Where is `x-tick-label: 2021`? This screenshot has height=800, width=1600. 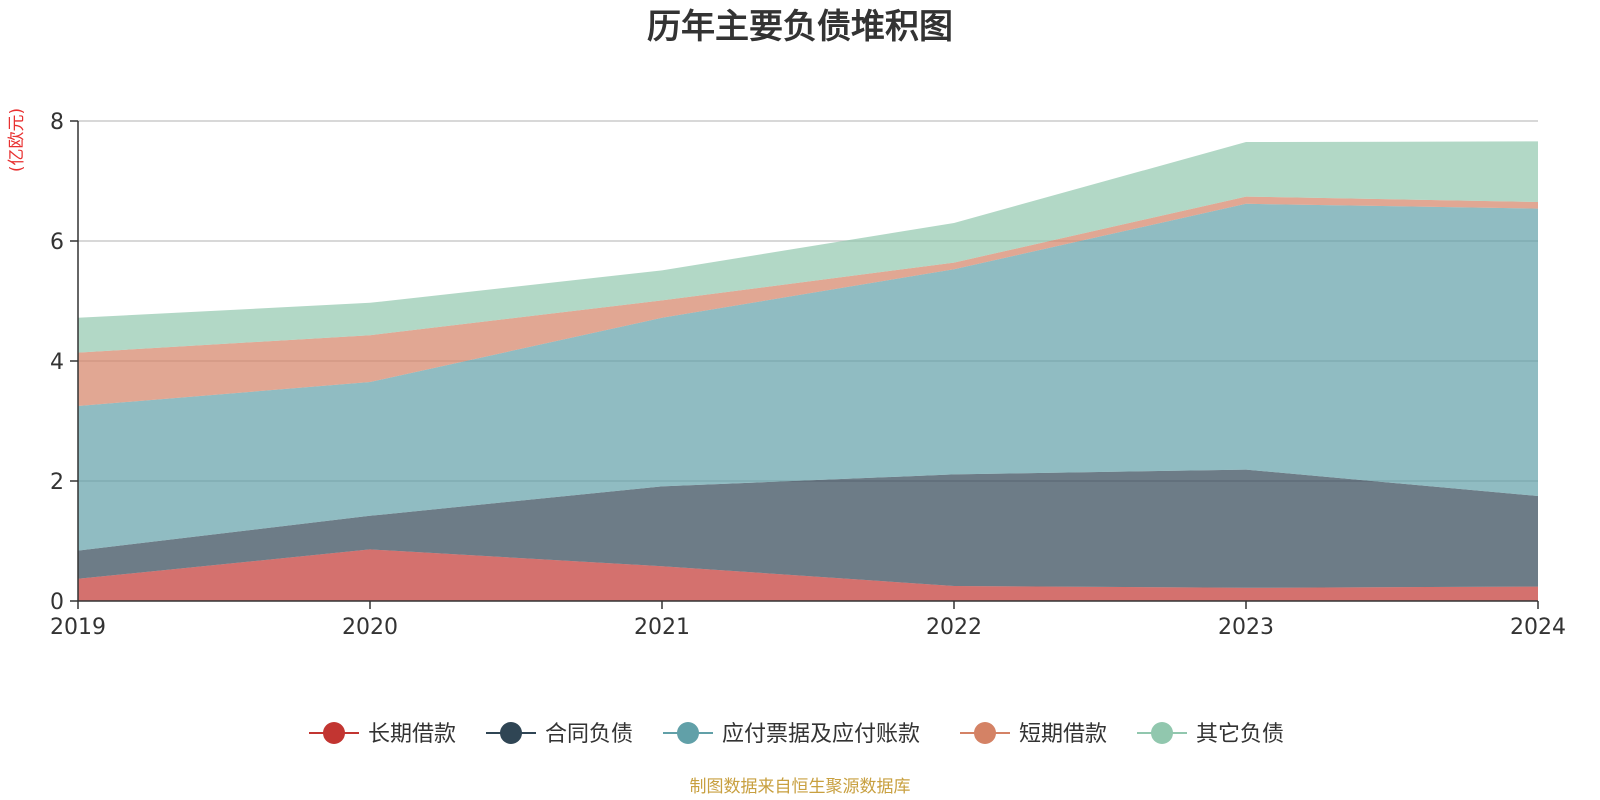 x-tick-label: 2021 is located at coordinates (662, 627).